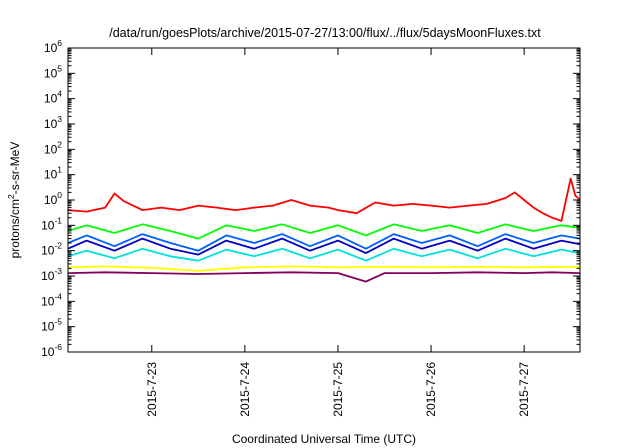 The width and height of the screenshot is (640, 448). I want to click on x-tick-label: 2015-7-25, so click(338, 389).